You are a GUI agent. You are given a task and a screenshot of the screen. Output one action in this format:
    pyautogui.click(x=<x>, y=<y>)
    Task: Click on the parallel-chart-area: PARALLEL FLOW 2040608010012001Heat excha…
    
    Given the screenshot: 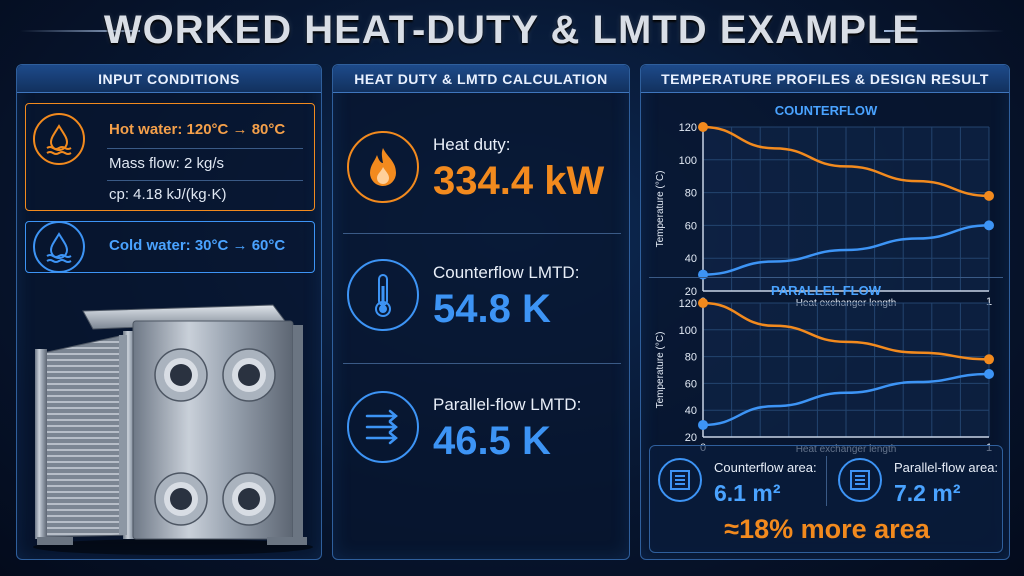 What is the action you would take?
    pyautogui.click(x=826, y=364)
    